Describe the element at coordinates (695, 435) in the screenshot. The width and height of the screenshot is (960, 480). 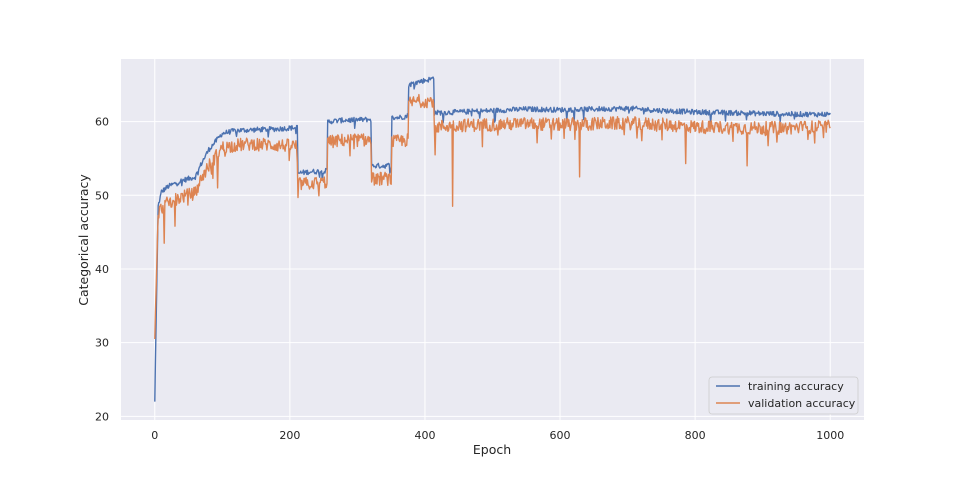
I see `x-tick-label: 800` at that location.